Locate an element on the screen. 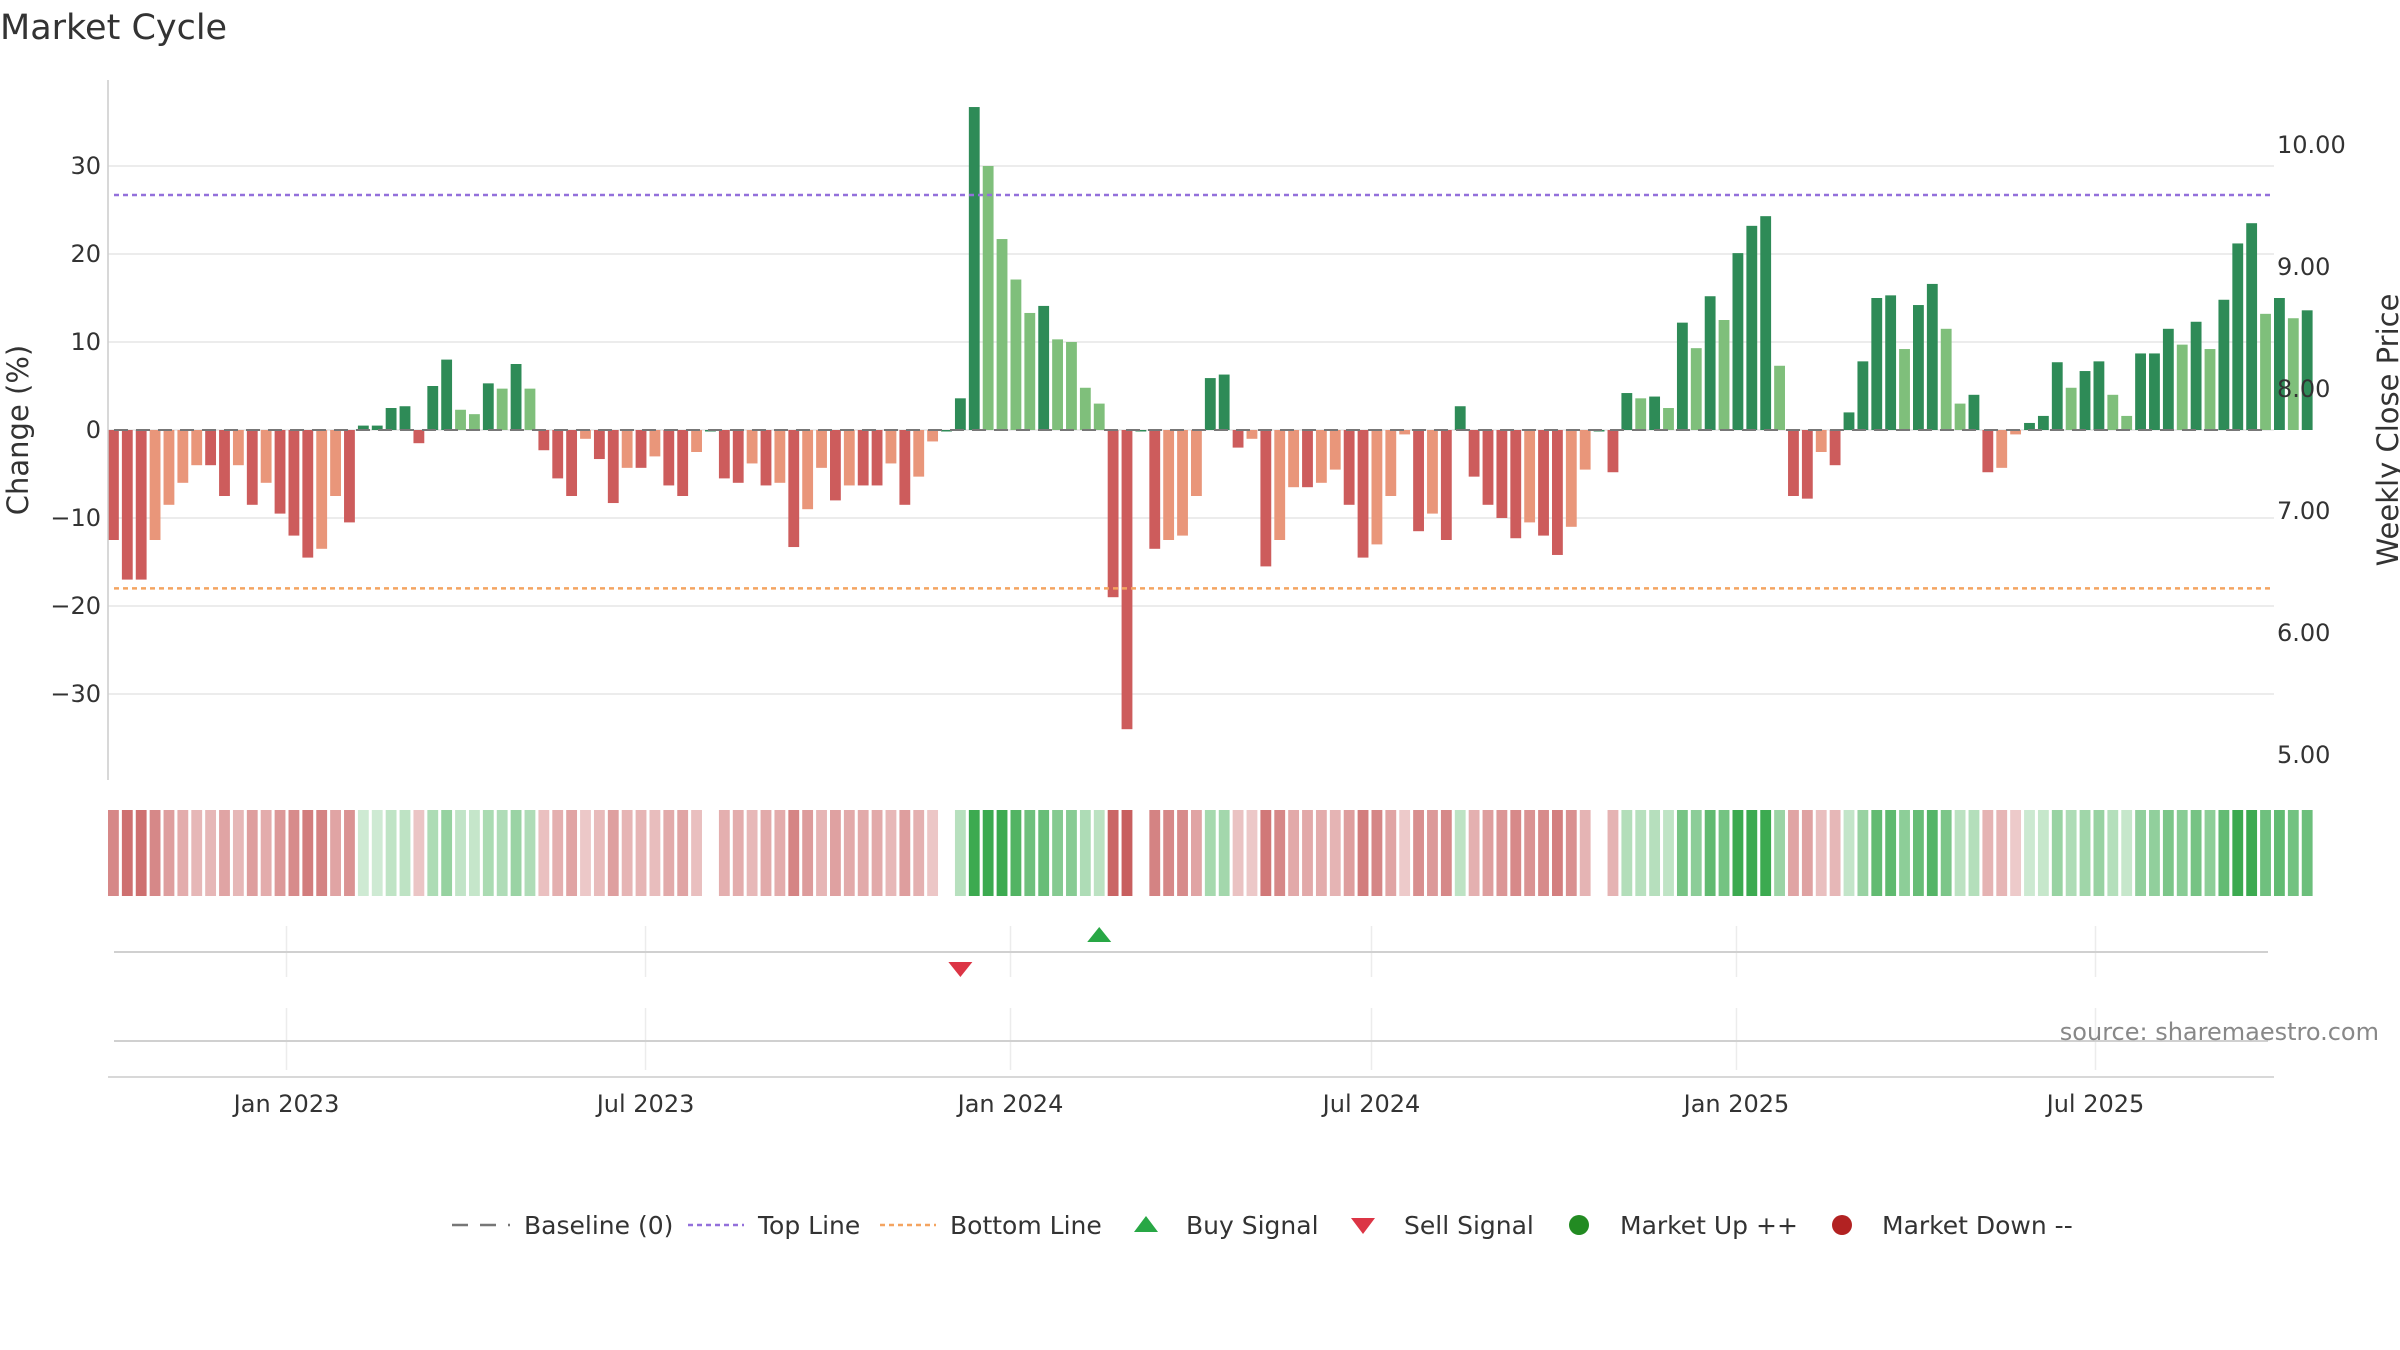 The height and width of the screenshot is (1350, 2400). legend-market-down-label: Market Down -- is located at coordinates (1977, 1225).